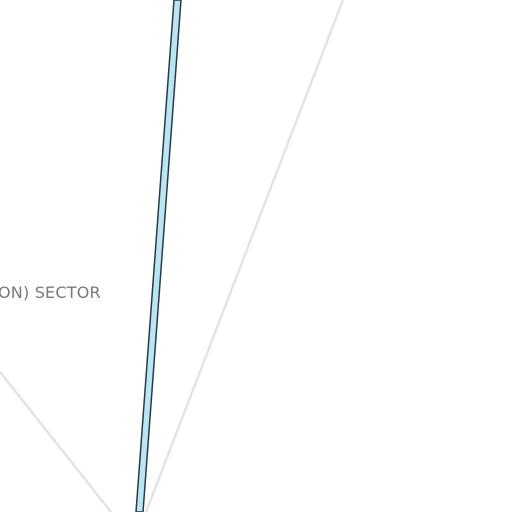 This screenshot has height=512, width=512. I want to click on sector-area-label: ON) SECTOR, so click(50, 292).